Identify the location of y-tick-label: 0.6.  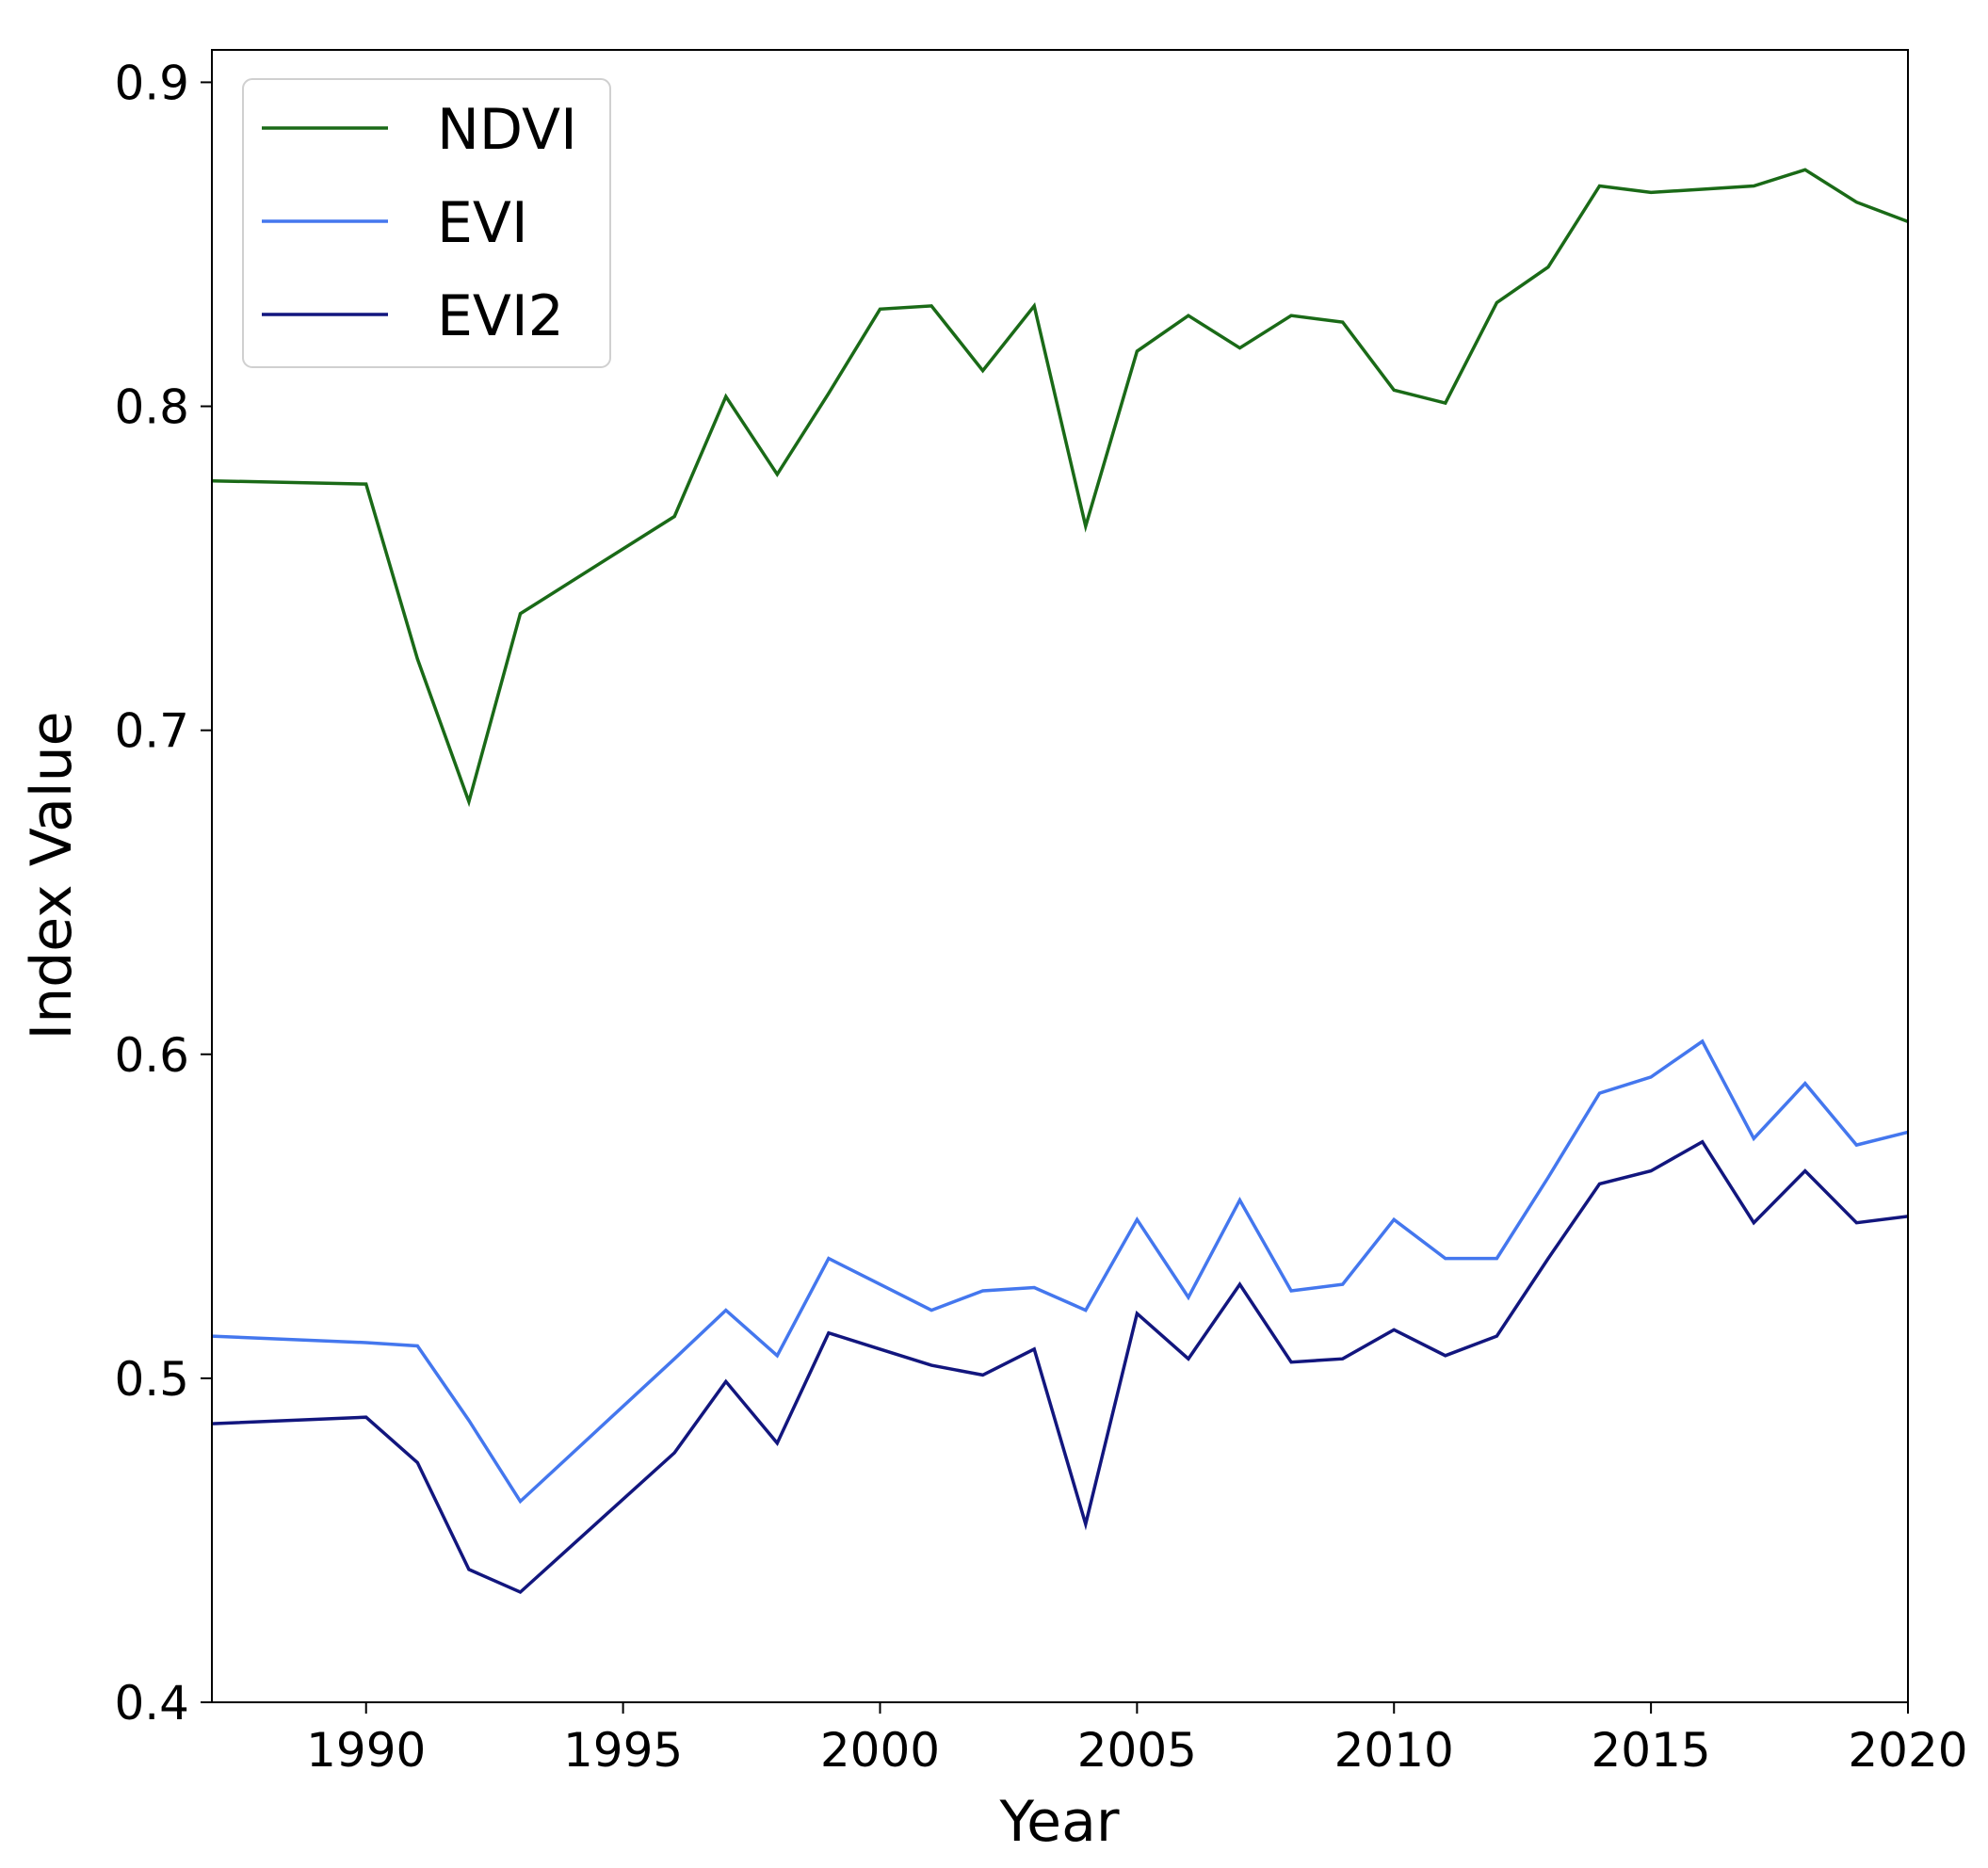
(151, 1056).